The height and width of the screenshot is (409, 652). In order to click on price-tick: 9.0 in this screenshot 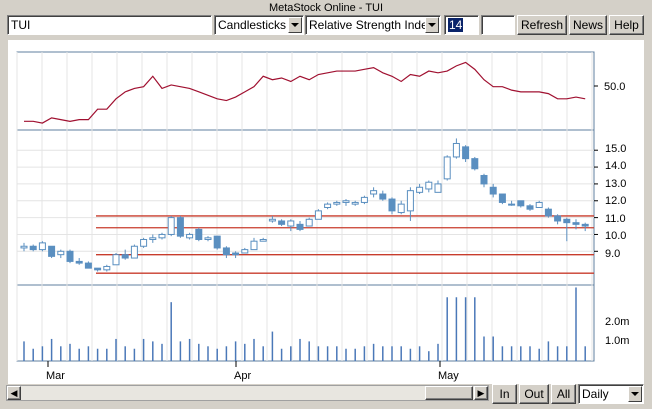, I will do `click(612, 254)`.